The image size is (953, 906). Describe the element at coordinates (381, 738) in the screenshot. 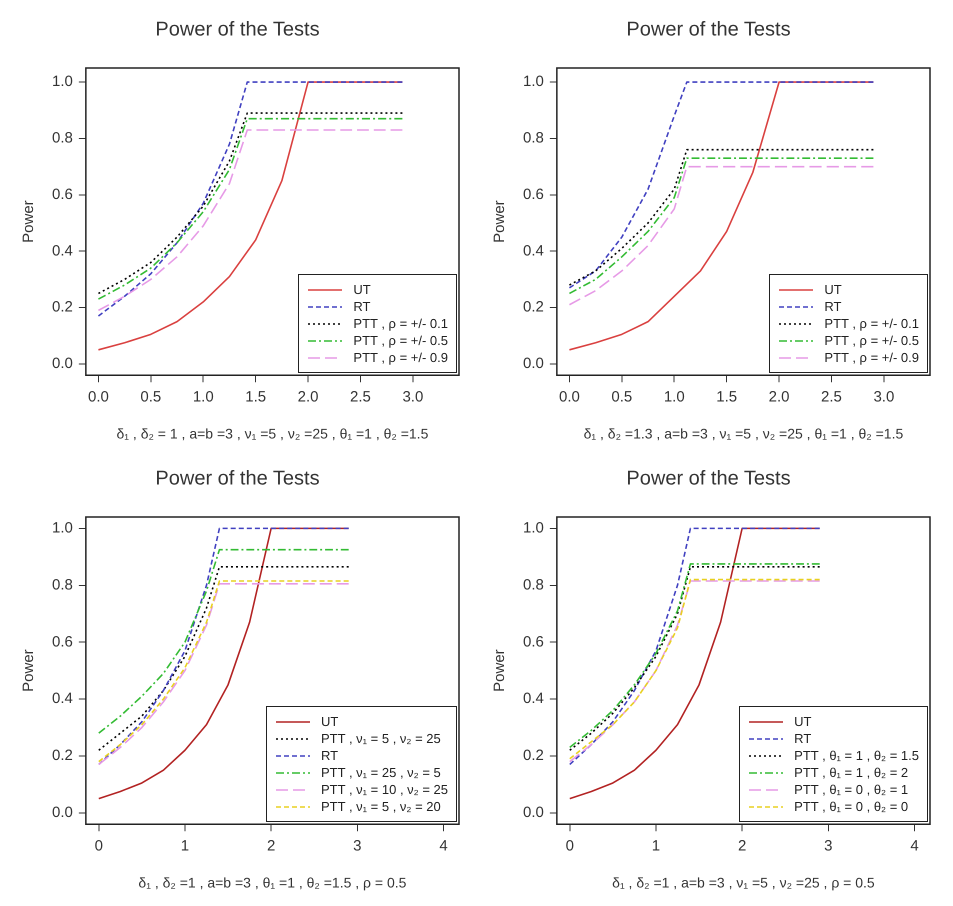

I see `legend-label: PTT , ν₁ = 5 , ν₂ = 25` at that location.